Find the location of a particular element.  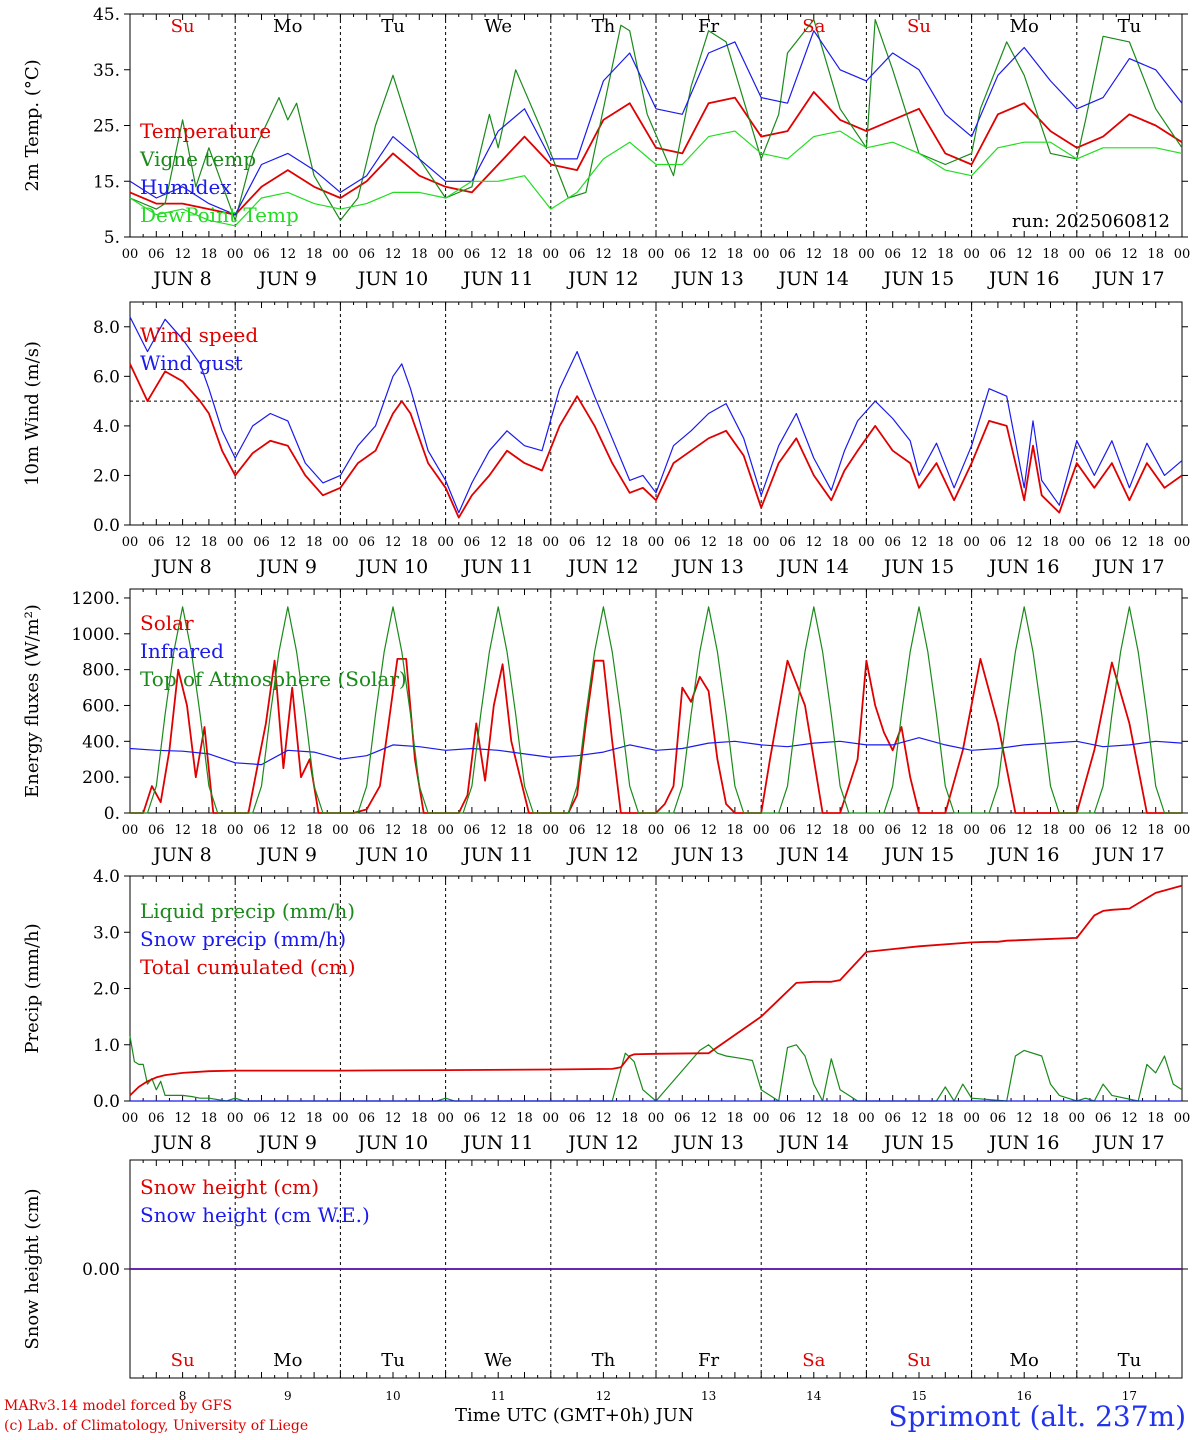

legend-entry: Humidex is located at coordinates (186, 187).